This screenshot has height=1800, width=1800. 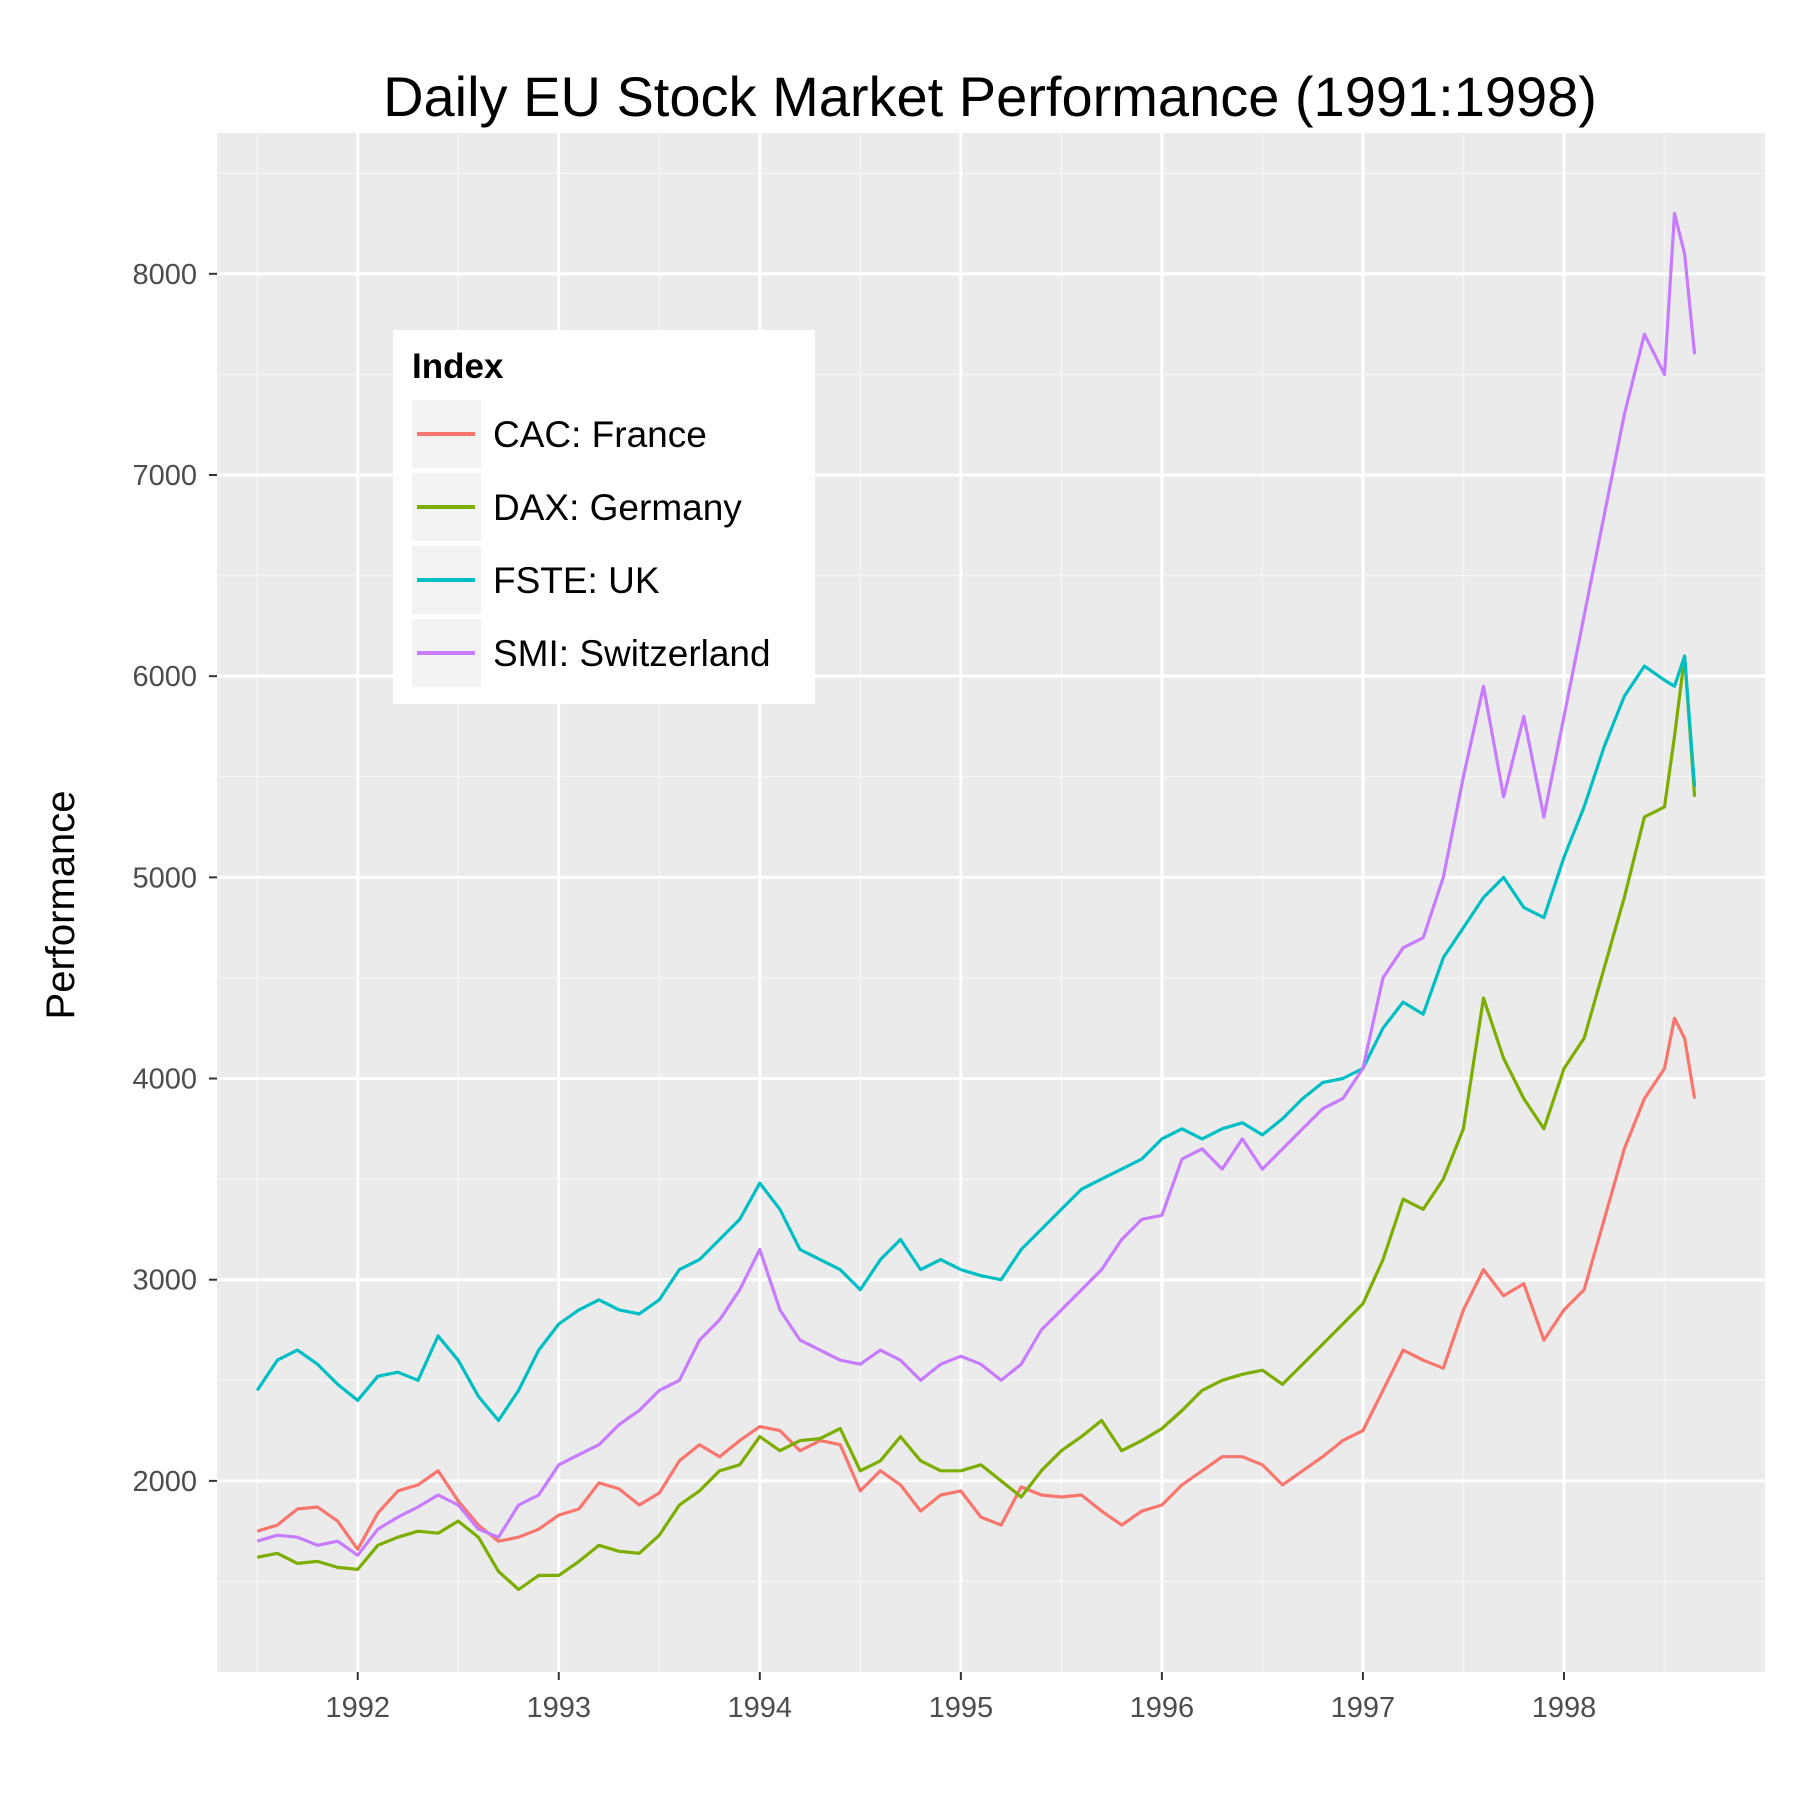 I want to click on y-tick-label: 3000, so click(x=164, y=1281).